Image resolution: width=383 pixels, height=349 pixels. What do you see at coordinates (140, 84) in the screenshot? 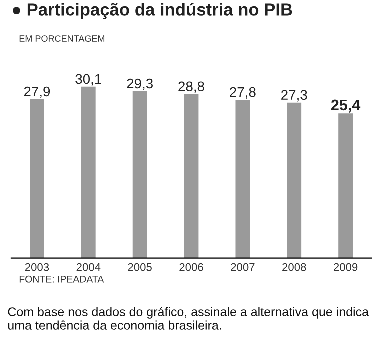
I see `data-label: 29,3` at bounding box center [140, 84].